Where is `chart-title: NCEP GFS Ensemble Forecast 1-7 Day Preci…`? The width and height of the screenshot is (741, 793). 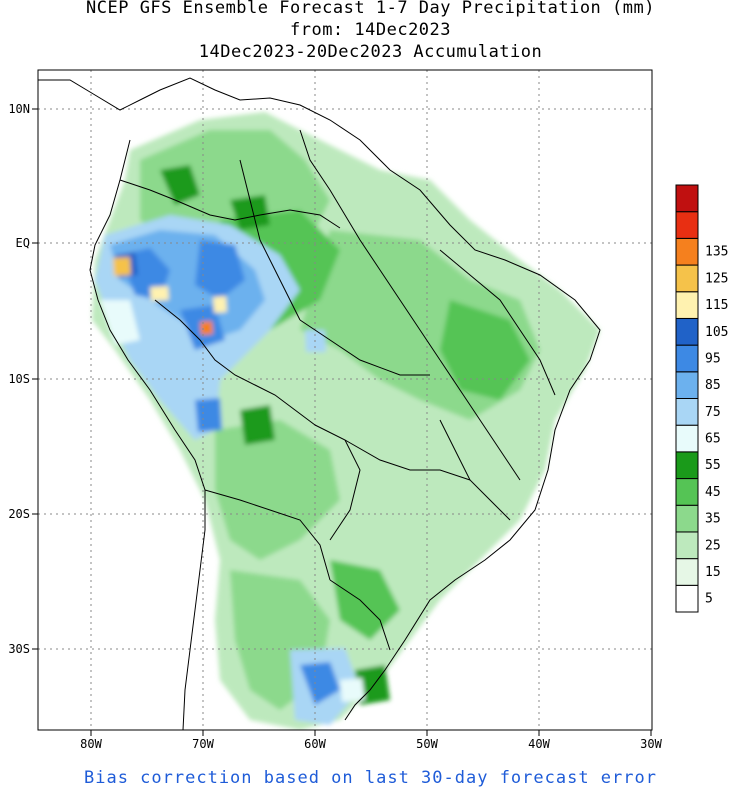 chart-title: NCEP GFS Ensemble Forecast 1-7 Day Preci… is located at coordinates (370, 9).